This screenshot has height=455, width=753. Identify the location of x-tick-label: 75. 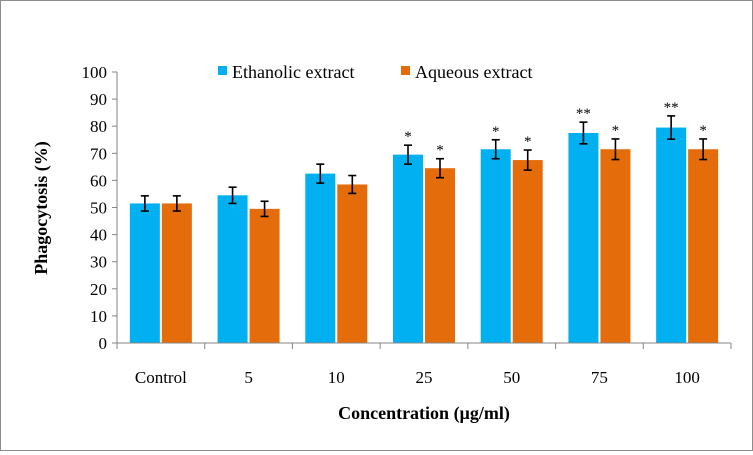
(599, 377).